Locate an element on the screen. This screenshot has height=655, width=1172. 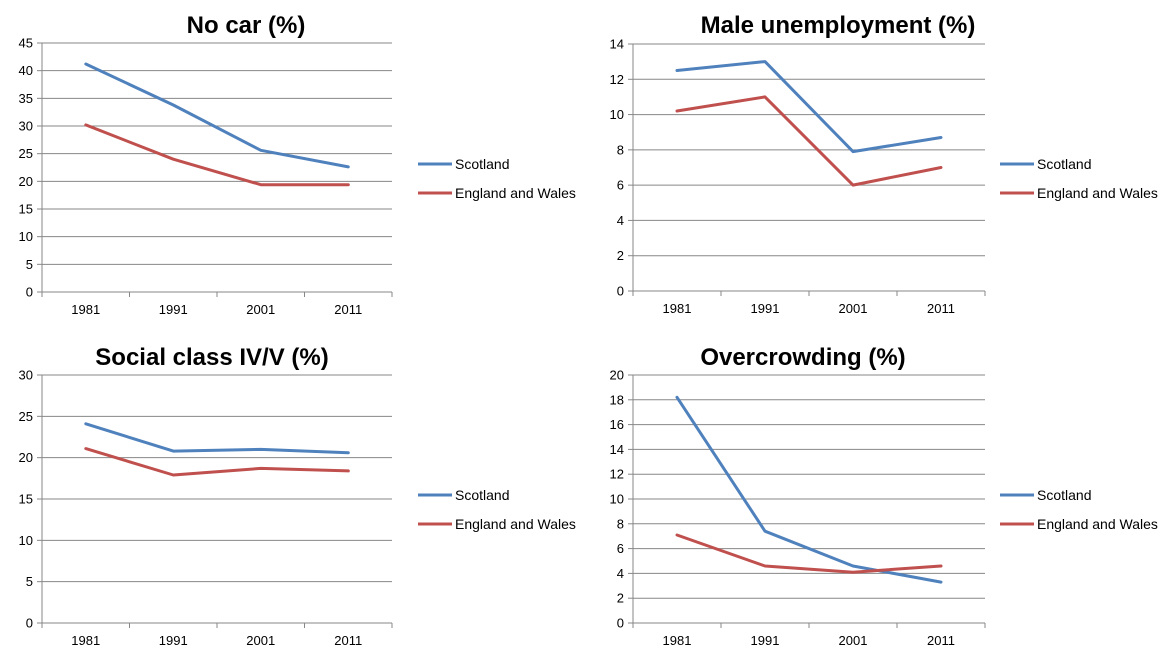
chart-title: No car (%) is located at coordinates (246, 25).